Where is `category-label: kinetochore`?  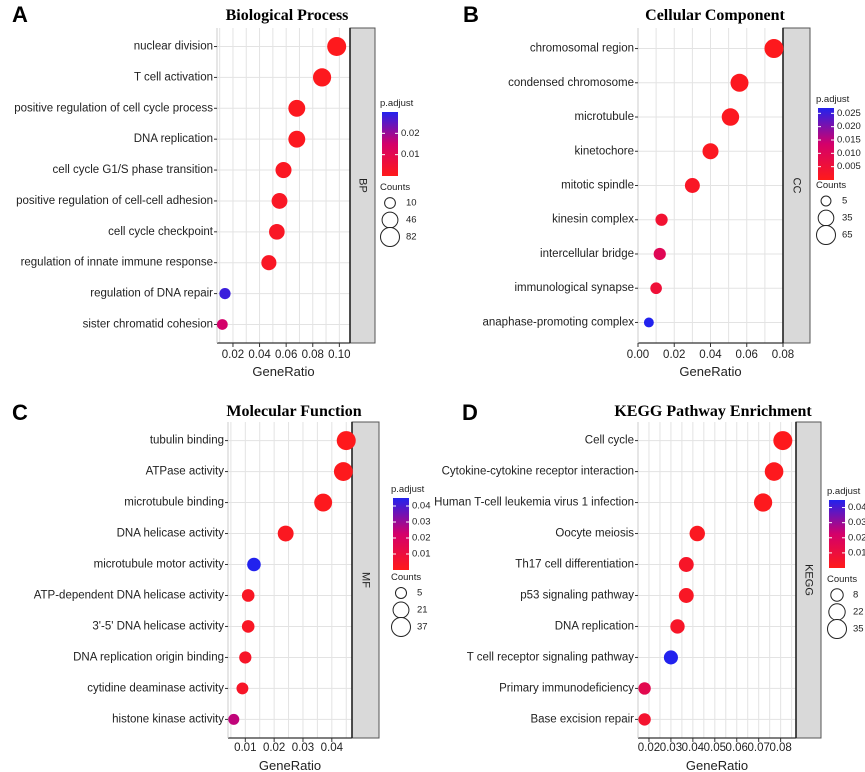
category-label: kinetochore is located at coordinates (604, 151).